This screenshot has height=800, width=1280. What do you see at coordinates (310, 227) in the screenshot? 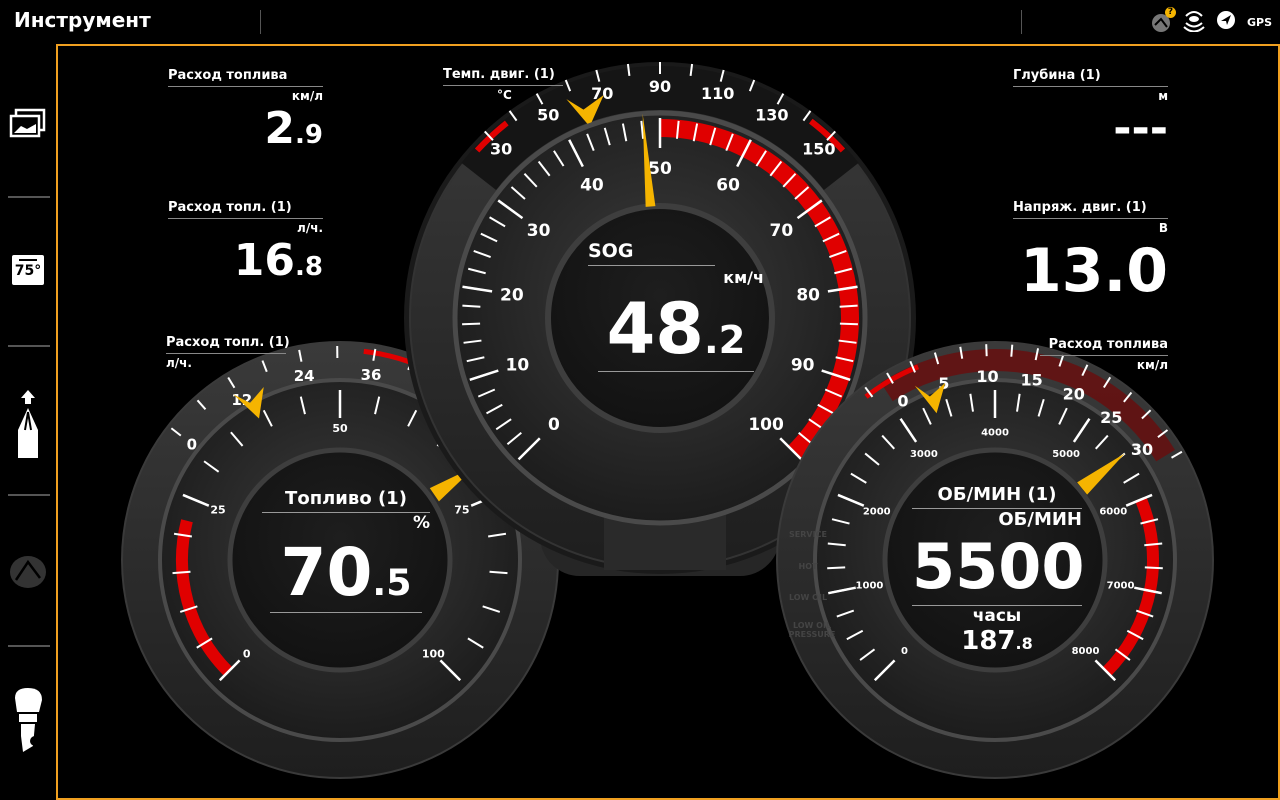
I see `widget-unit: л/ч.` at bounding box center [310, 227].